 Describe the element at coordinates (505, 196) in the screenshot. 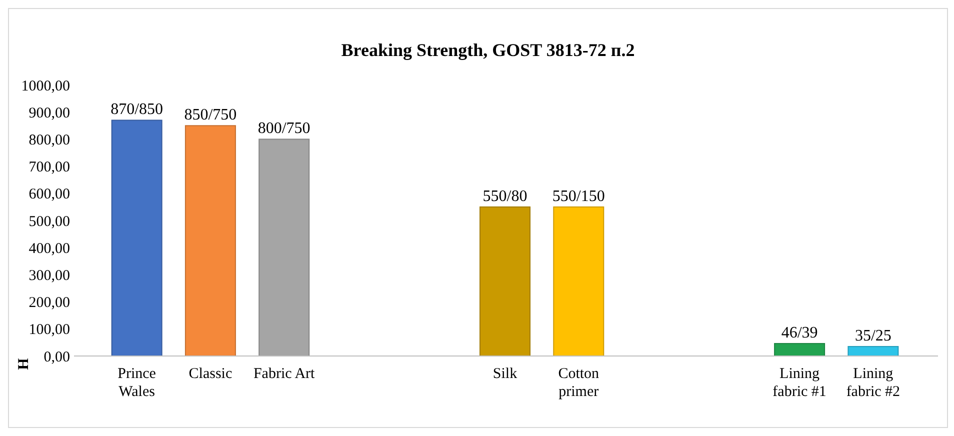

I see `data-label: 550/80` at that location.